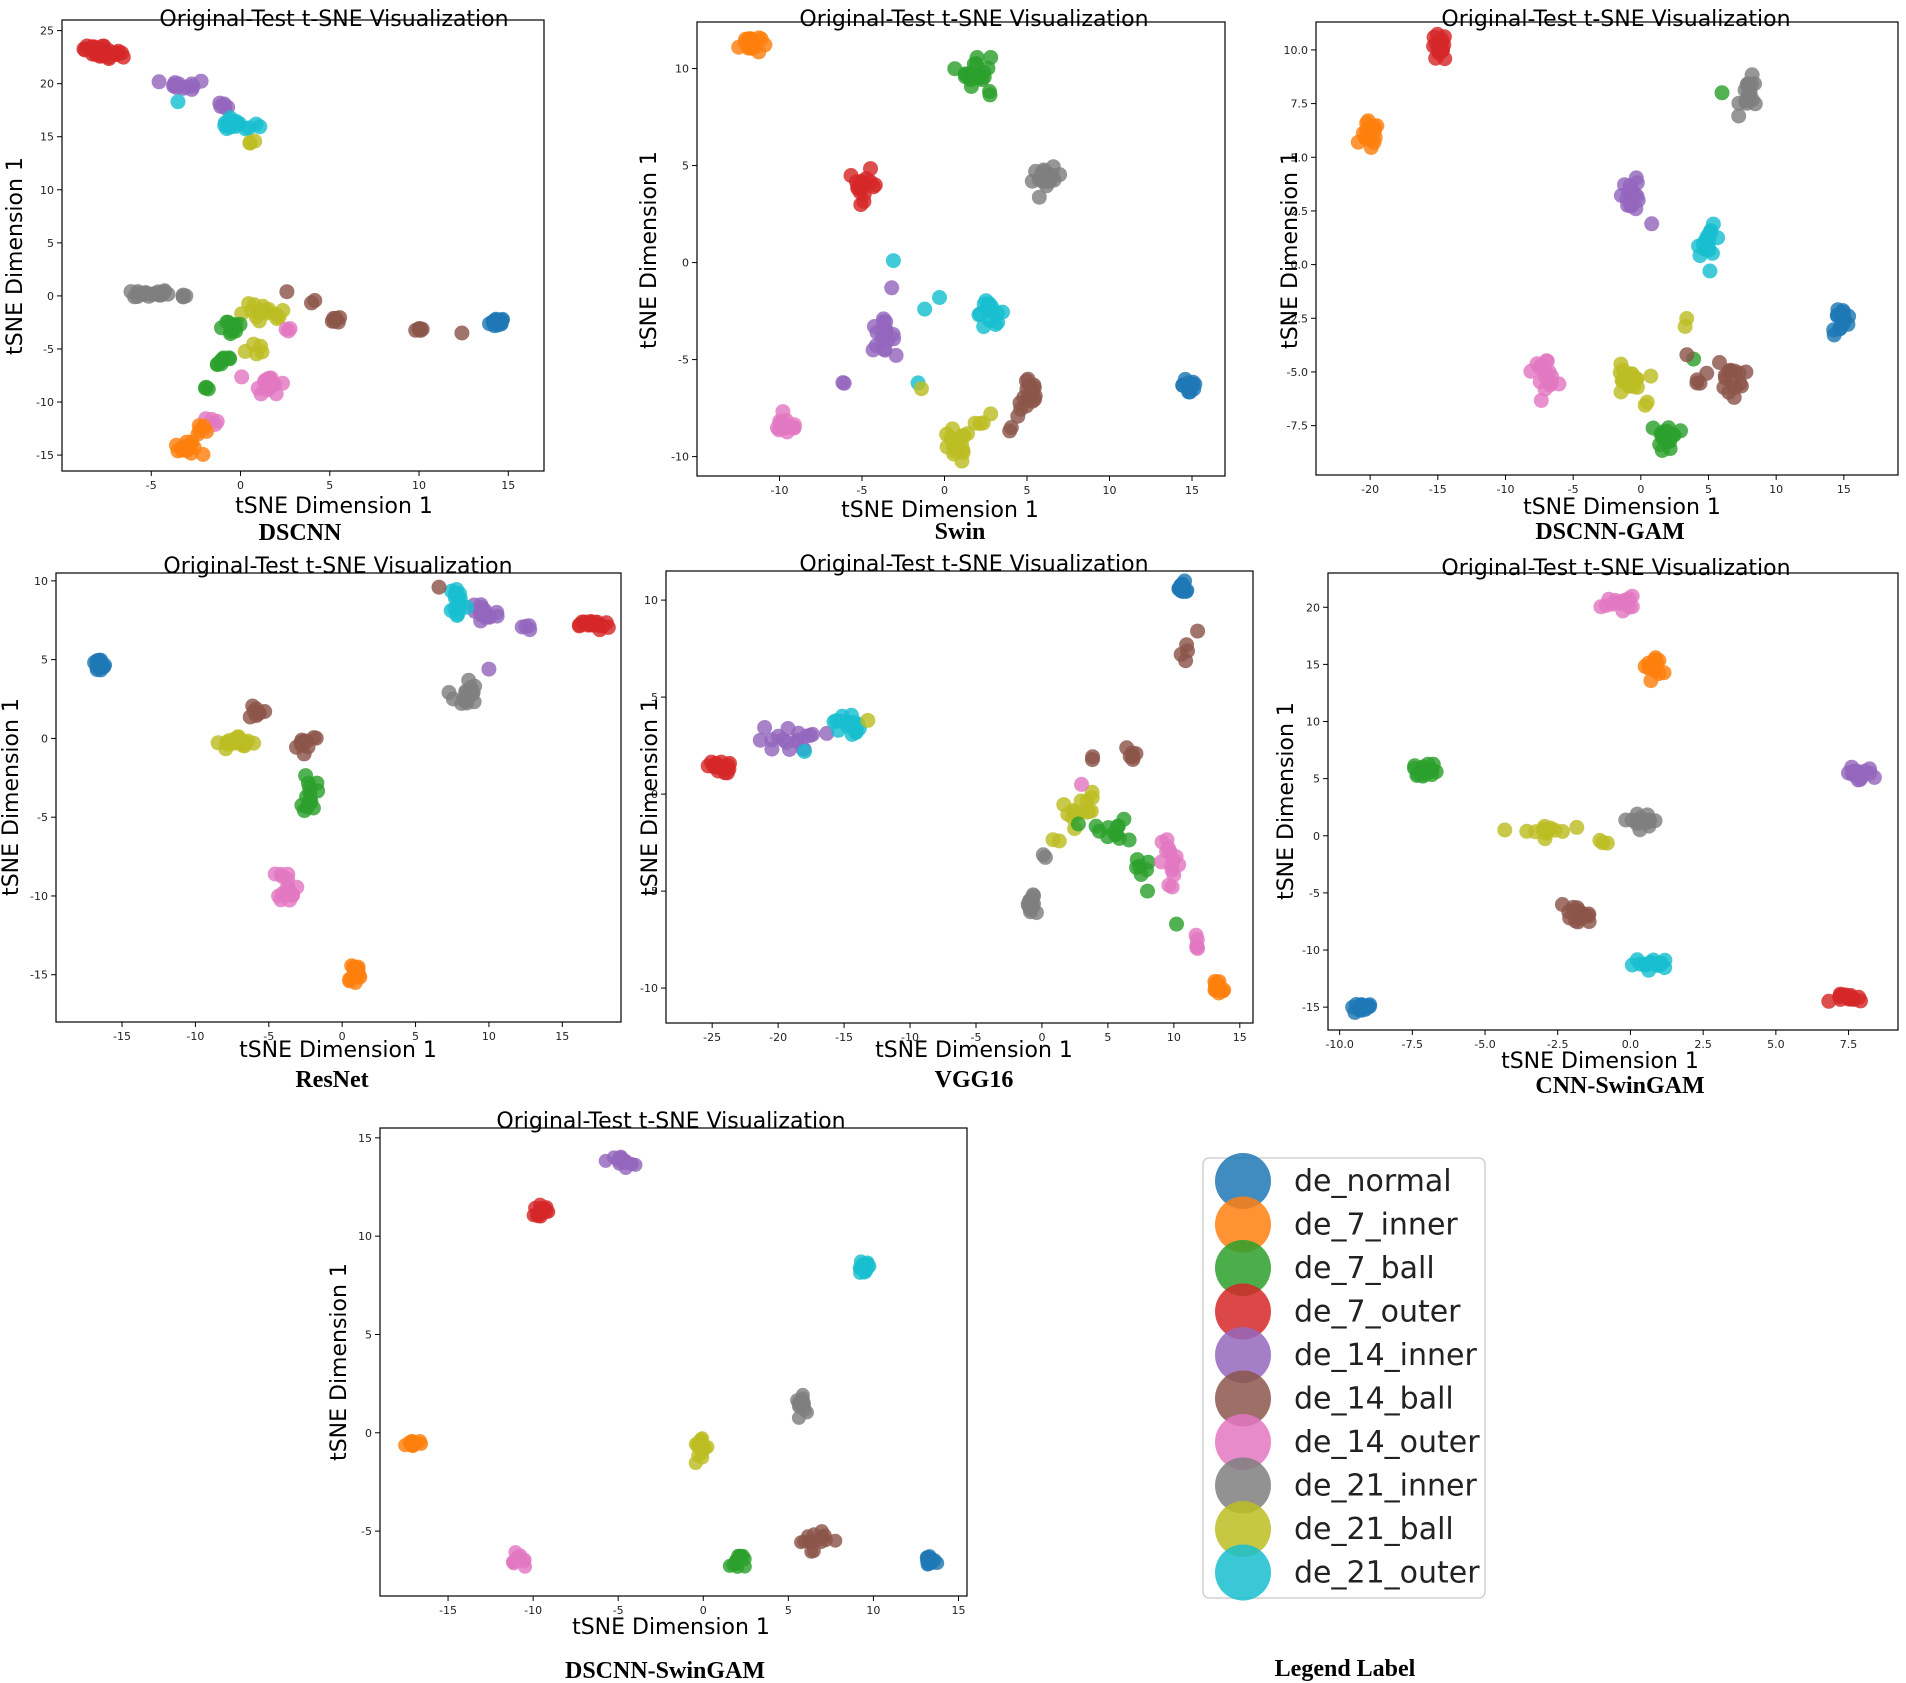 This screenshot has height=1683, width=1906. Describe the element at coordinates (1412, 1044) in the screenshot. I see `x-tick-label: -7.5` at that location.